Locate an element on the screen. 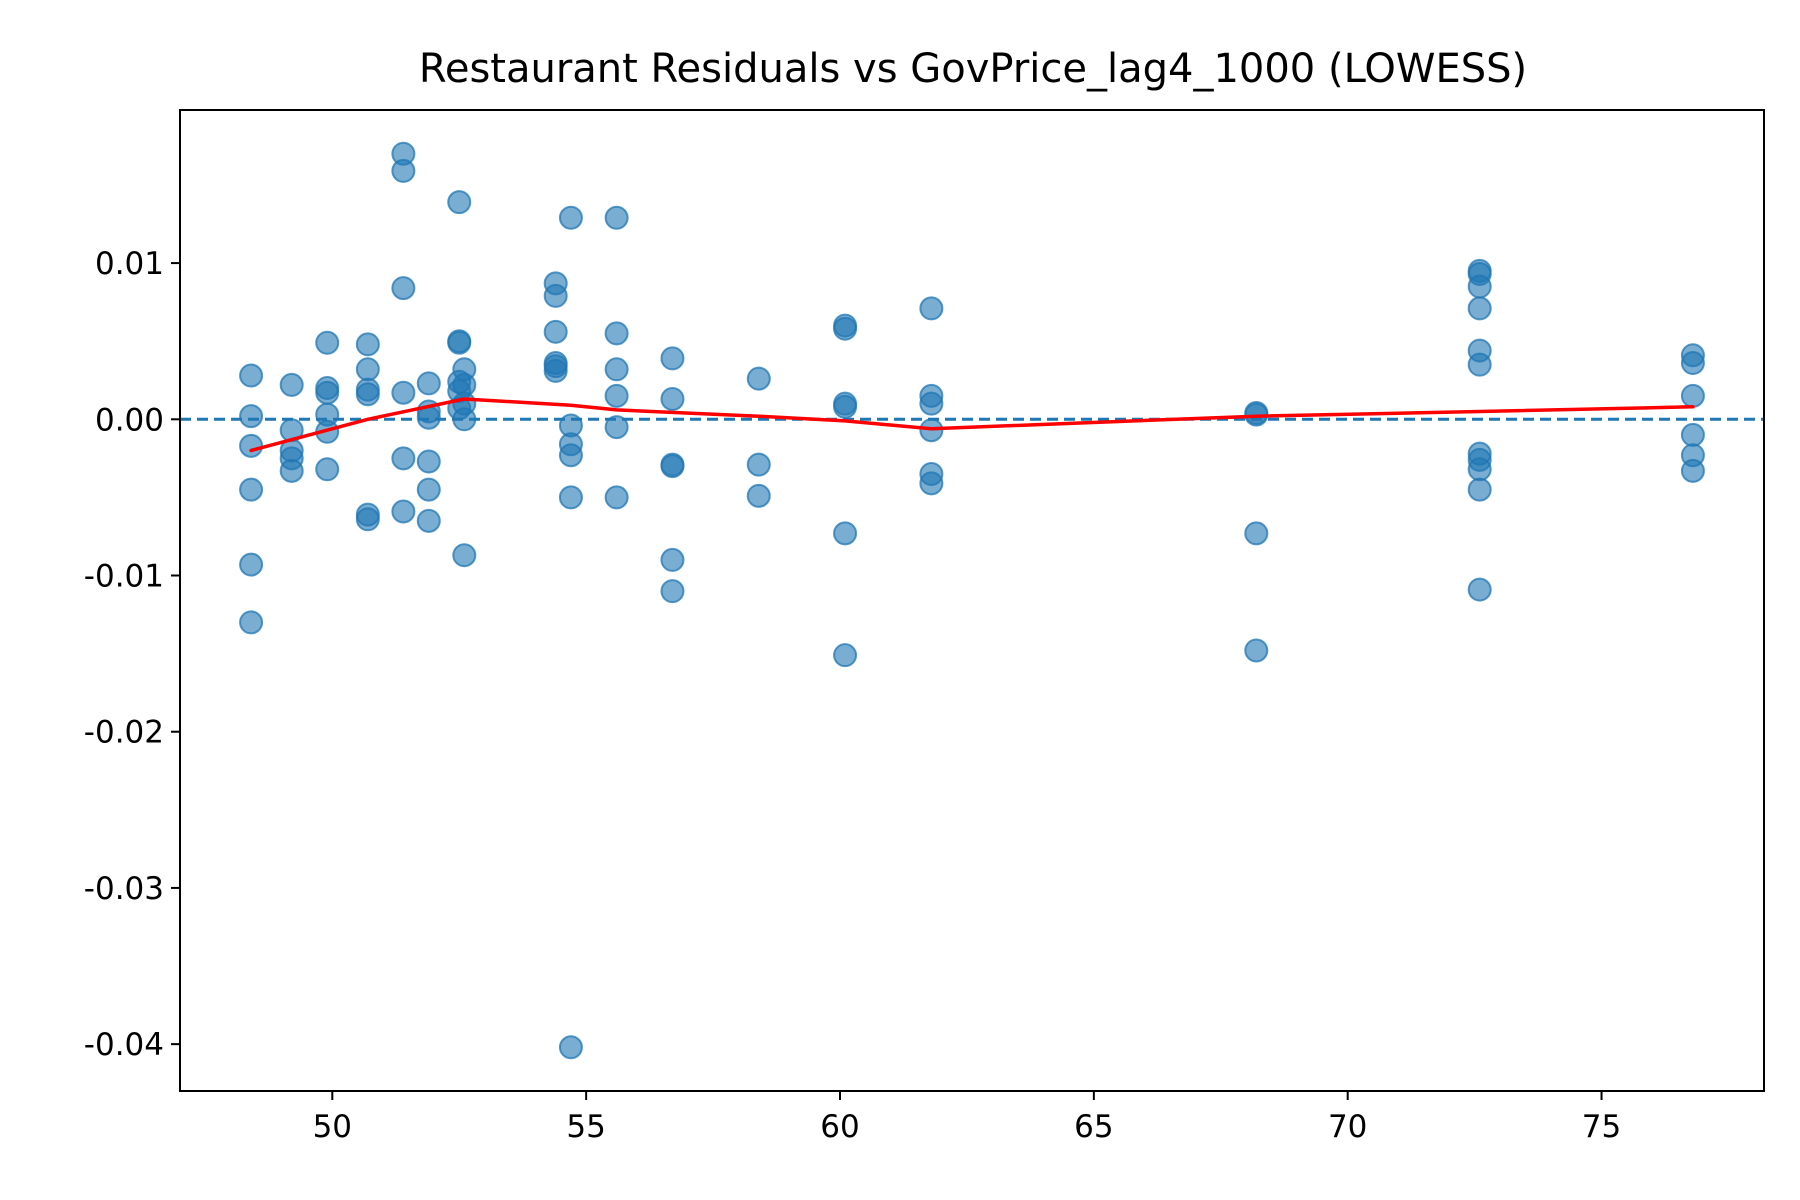 The width and height of the screenshot is (1800, 1200). x-tick-label: 70 is located at coordinates (1347, 1127).